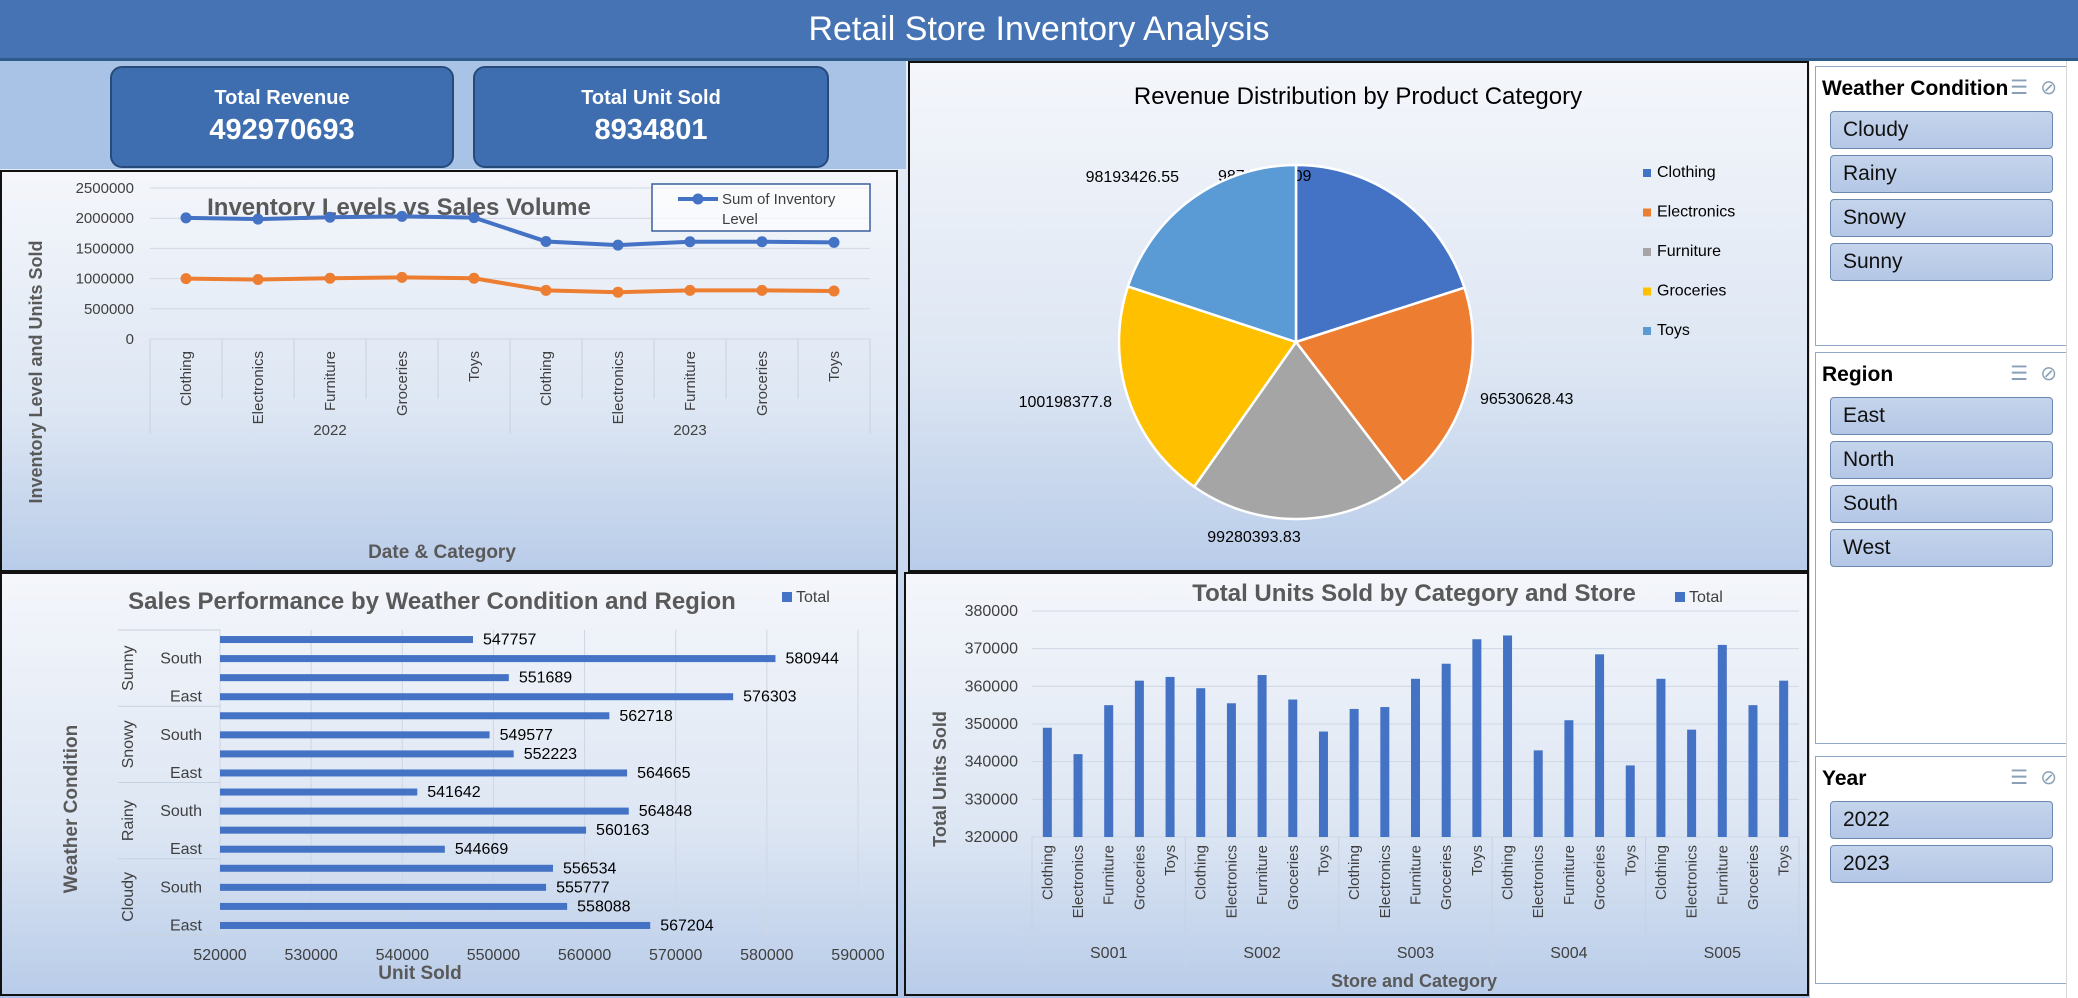 This screenshot has width=2078, height=998. Describe the element at coordinates (651, 98) in the screenshot. I see `kpi-label: Total Unit Sold` at that location.